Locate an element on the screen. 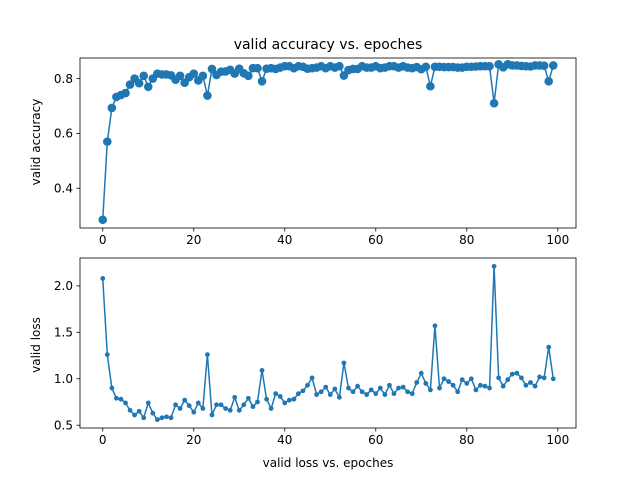 The width and height of the screenshot is (640, 480). loss-x-tick-label: 100 is located at coordinates (557, 440).